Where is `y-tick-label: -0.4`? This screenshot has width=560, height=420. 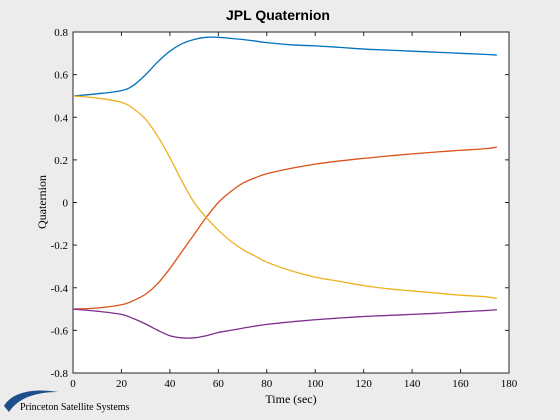 y-tick-label: -0.4 is located at coordinates (60, 289).